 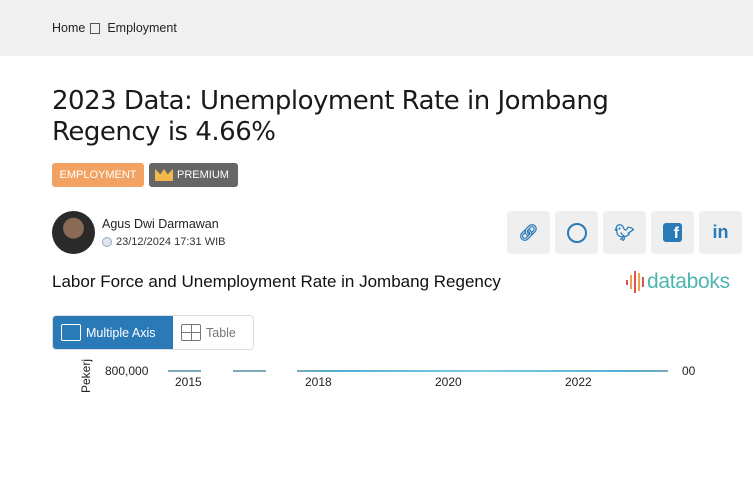 I want to click on facebook-button: f, so click(x=672, y=232).